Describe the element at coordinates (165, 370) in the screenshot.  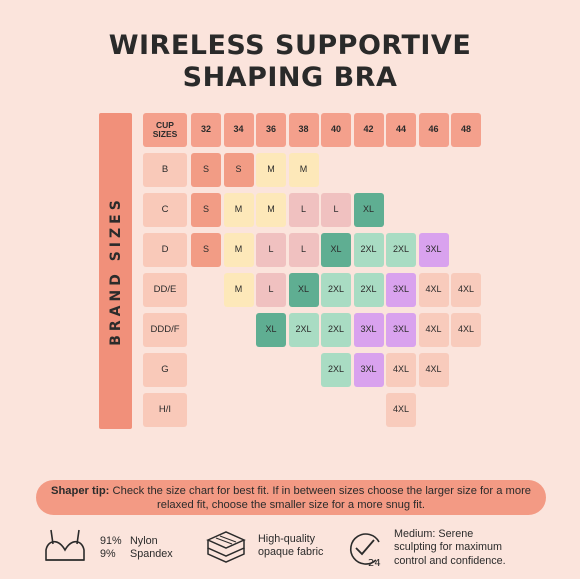
I see `cup-size-label: G` at that location.